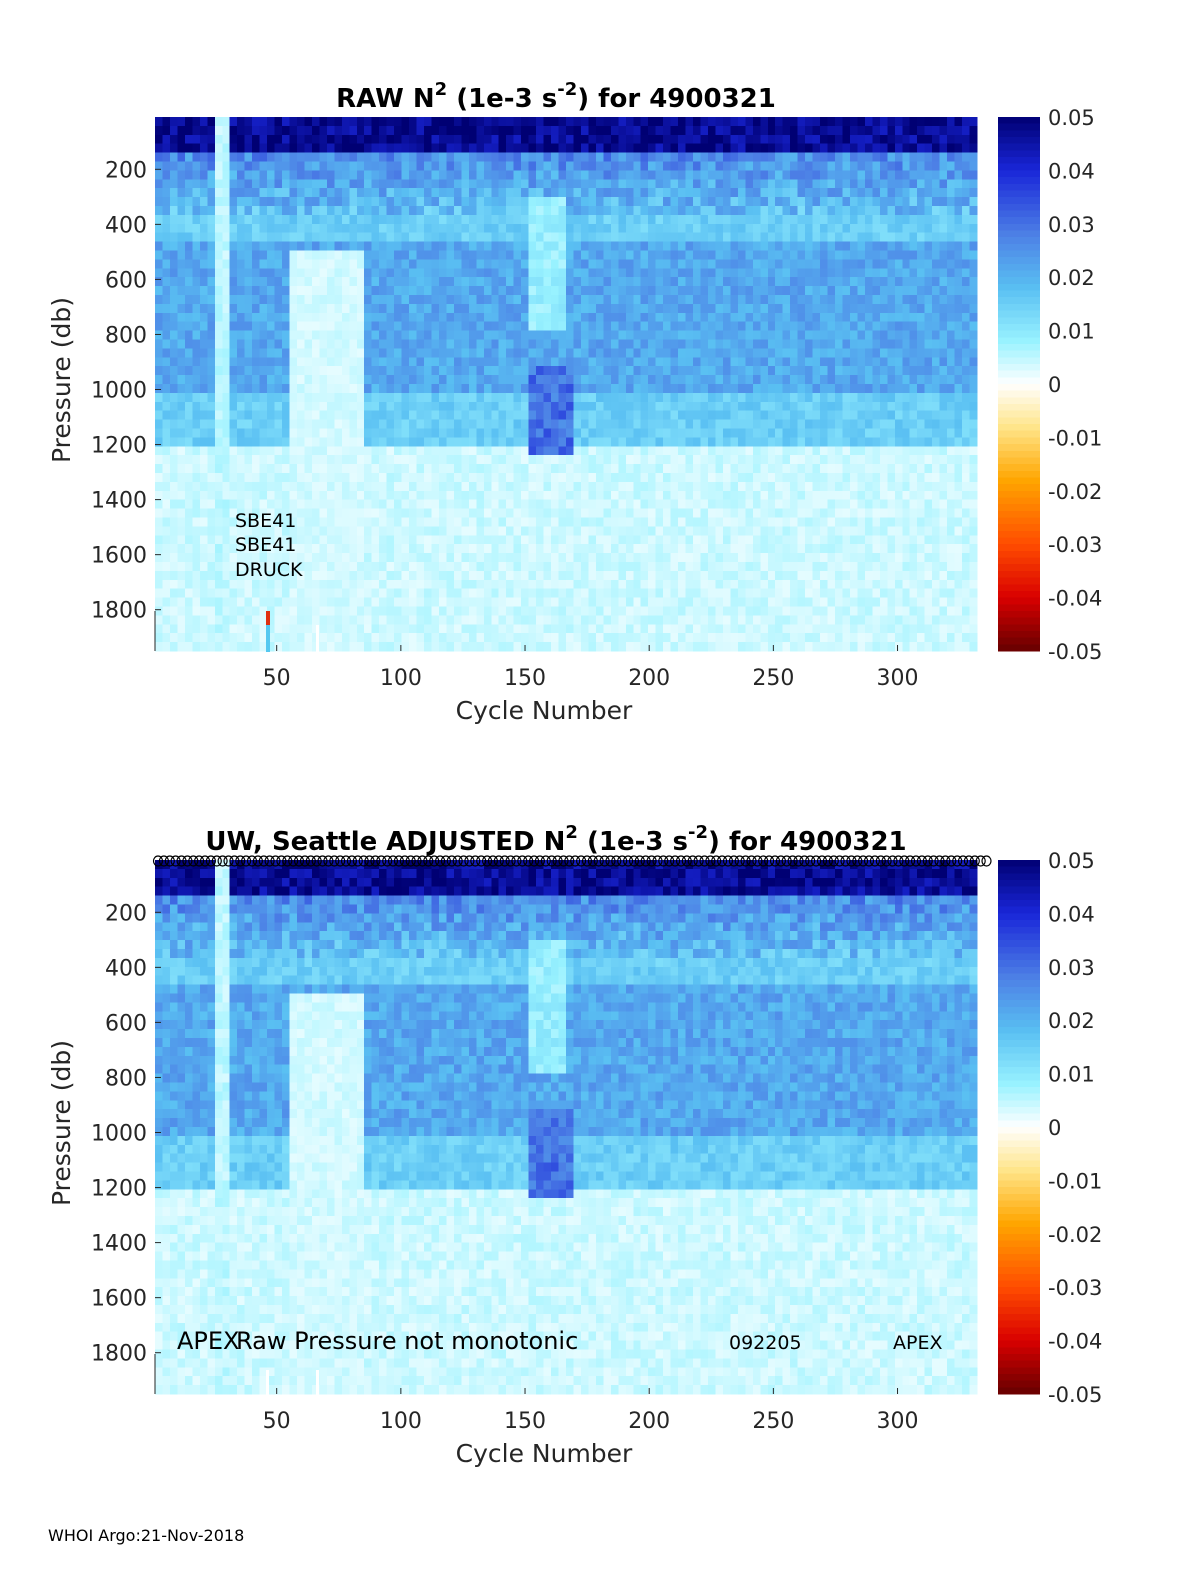 This screenshot has height=1575, width=1200. Describe the element at coordinates (676, 99) in the screenshot. I see `title-part-title-tail: ) for 4900321` at that location.